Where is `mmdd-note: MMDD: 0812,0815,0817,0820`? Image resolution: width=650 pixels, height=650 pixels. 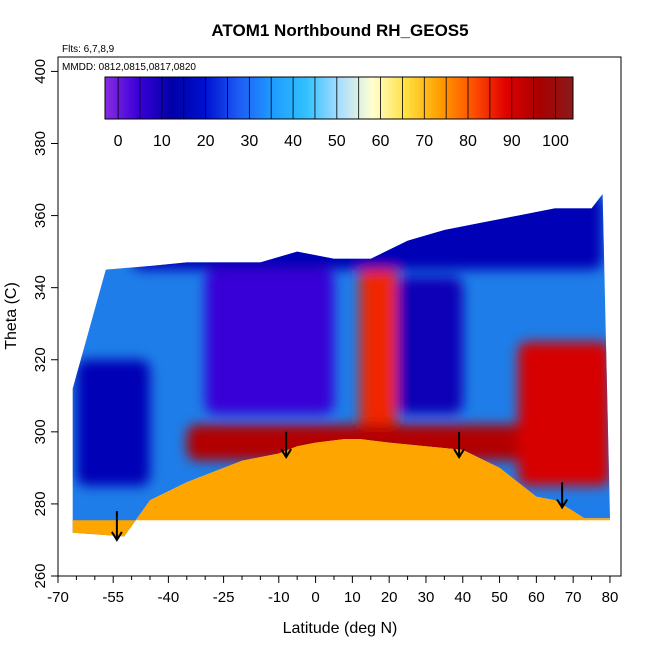
mmdd-note: MMDD: 0812,0815,0817,0820 is located at coordinates (129, 67).